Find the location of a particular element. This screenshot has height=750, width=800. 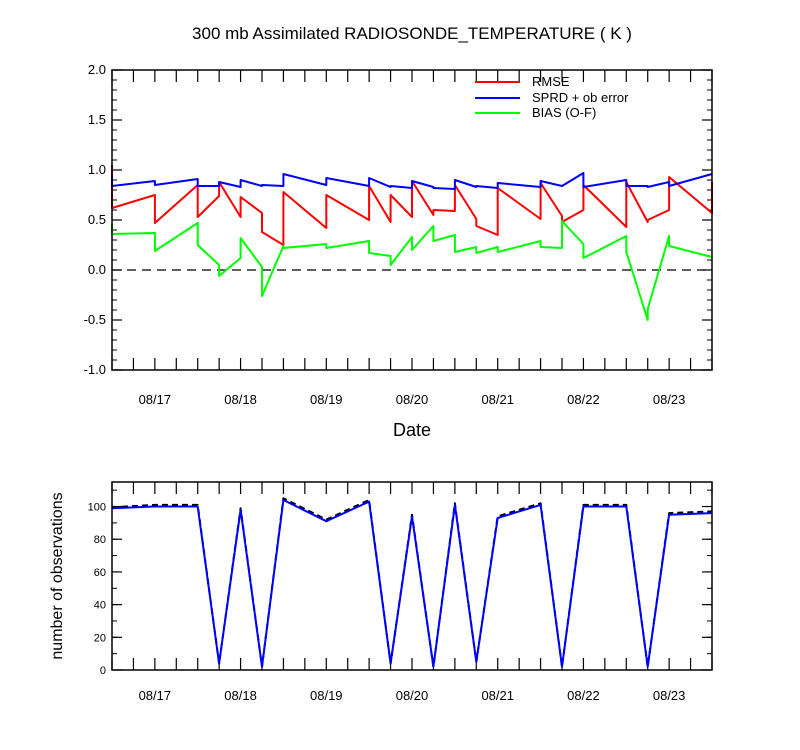

y-tick-label: 80 is located at coordinates (100, 540).